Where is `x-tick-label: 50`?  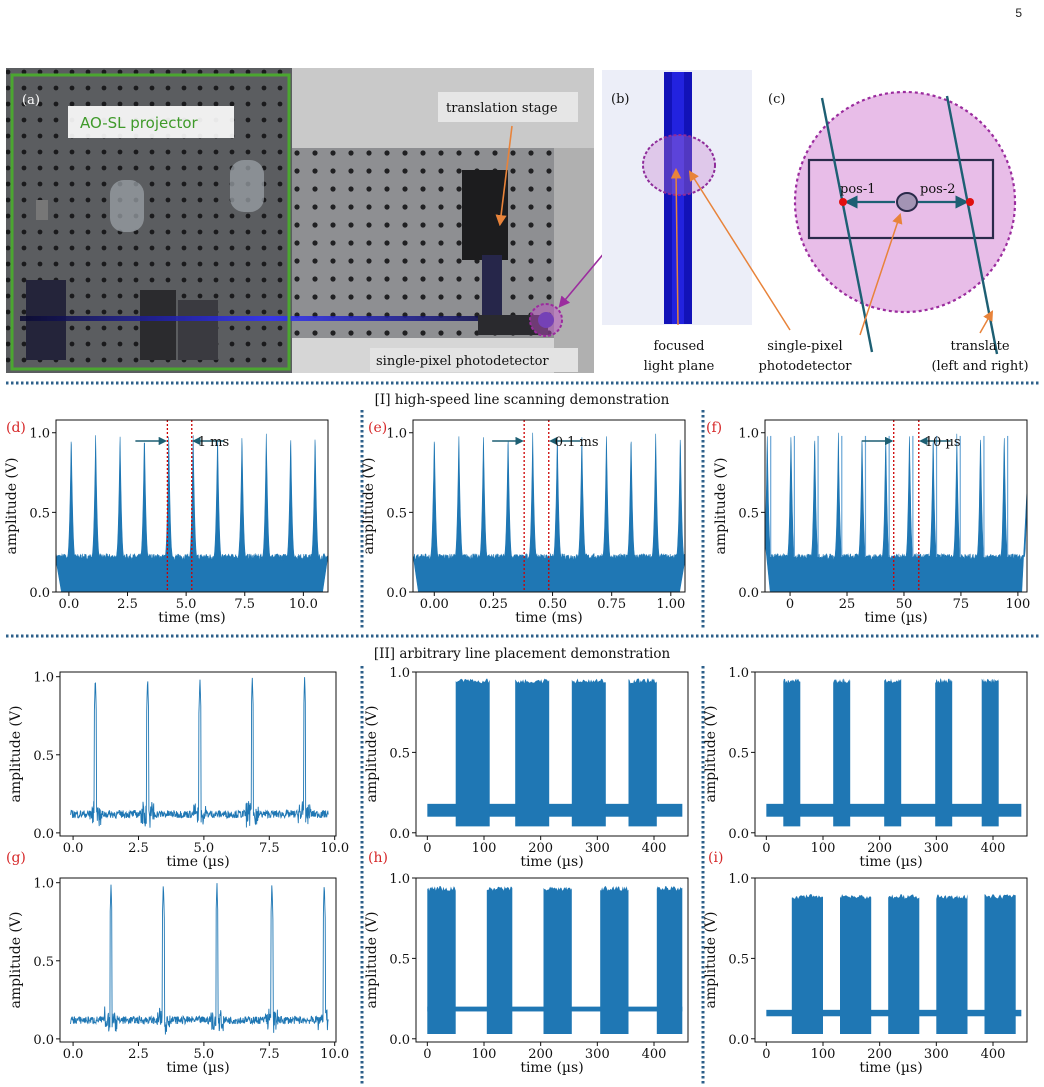
x-tick-label: 50 is located at coordinates (904, 604).